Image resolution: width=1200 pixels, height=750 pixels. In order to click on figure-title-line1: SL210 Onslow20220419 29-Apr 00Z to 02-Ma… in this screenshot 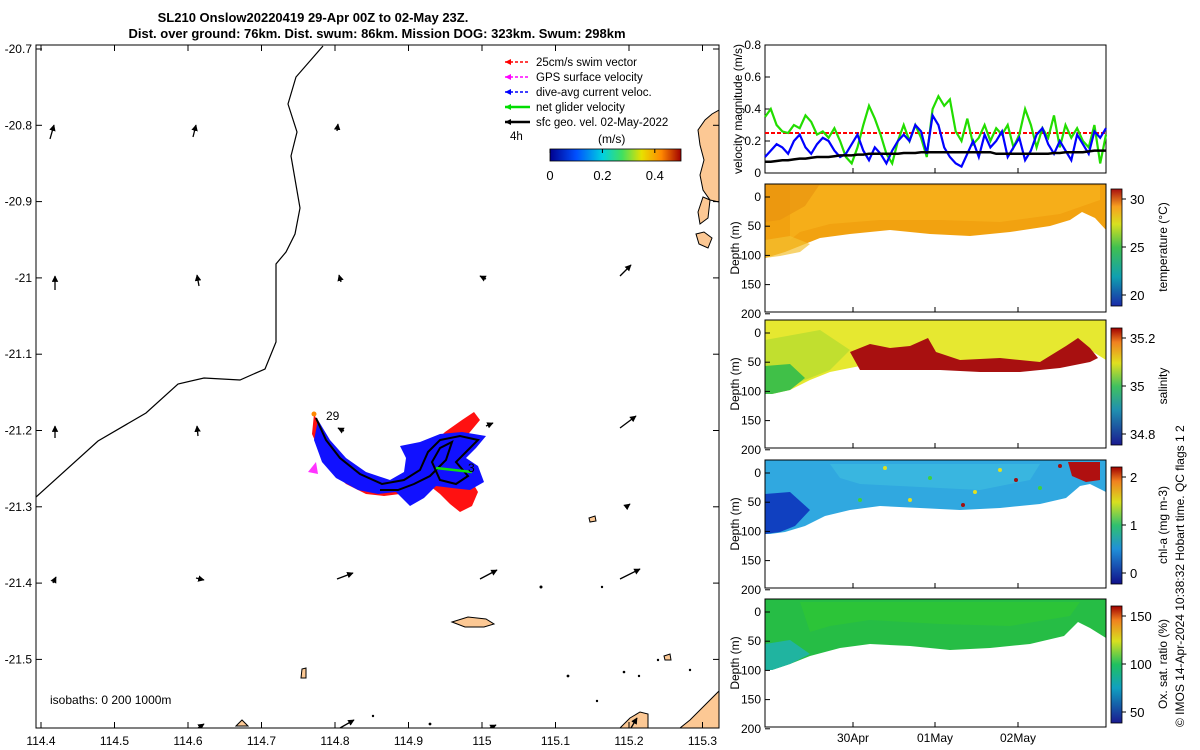, I will do `click(313, 17)`.